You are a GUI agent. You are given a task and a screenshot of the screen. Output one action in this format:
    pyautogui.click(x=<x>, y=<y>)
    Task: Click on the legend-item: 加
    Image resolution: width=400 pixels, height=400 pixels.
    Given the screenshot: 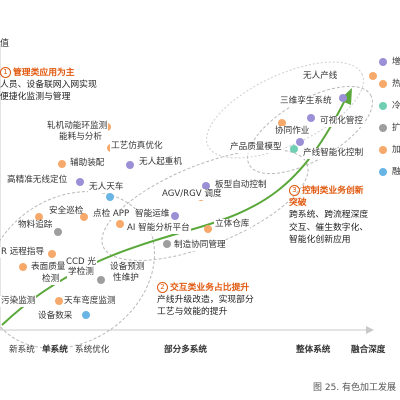 What is the action you would take?
    pyautogui.click(x=388, y=150)
    